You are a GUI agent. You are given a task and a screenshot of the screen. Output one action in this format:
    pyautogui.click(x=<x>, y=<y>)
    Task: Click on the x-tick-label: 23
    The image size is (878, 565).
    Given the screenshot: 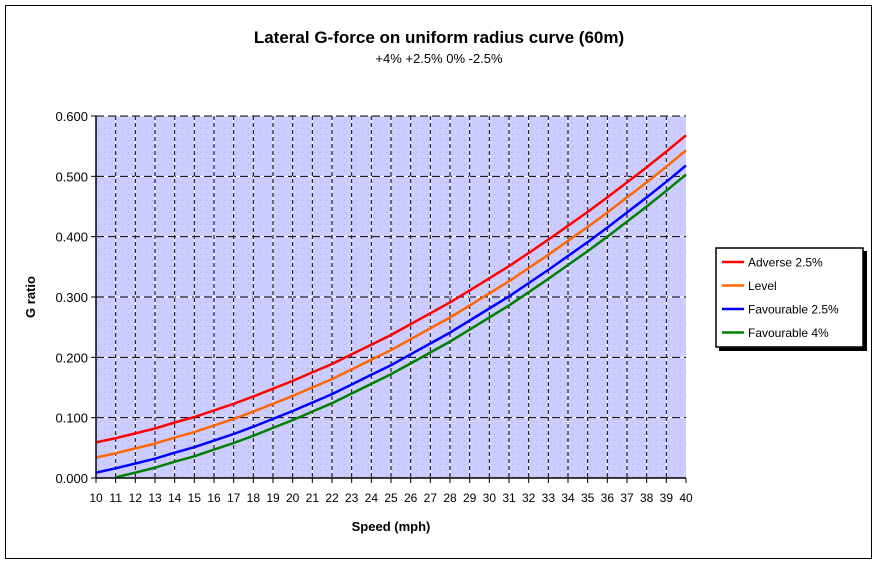 What is the action you would take?
    pyautogui.click(x=352, y=498)
    